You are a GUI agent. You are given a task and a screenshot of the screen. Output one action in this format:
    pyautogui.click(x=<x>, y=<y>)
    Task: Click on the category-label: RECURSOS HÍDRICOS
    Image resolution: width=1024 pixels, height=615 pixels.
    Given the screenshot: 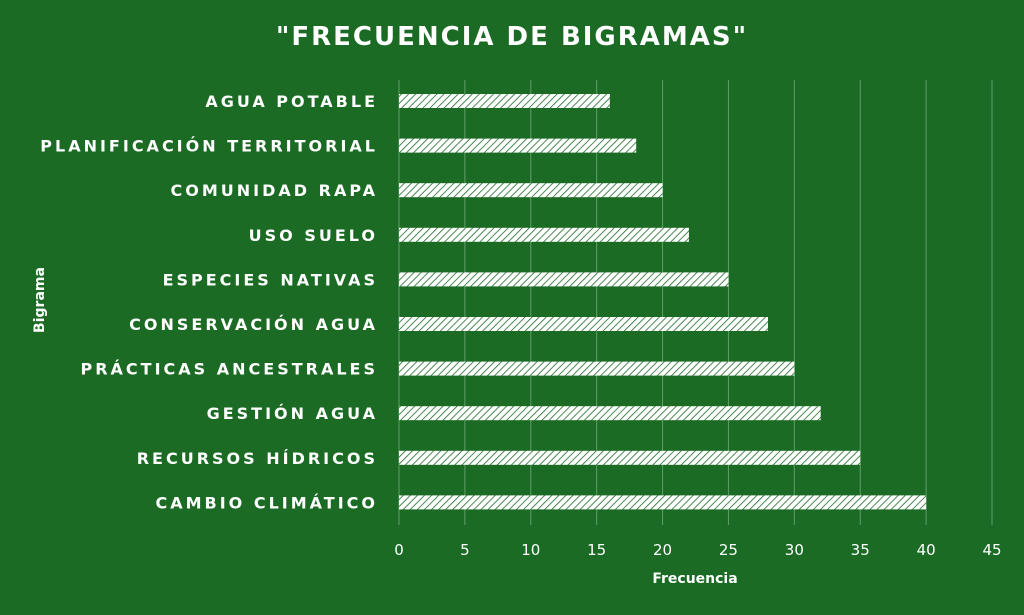 What is the action you would take?
    pyautogui.click(x=257, y=458)
    